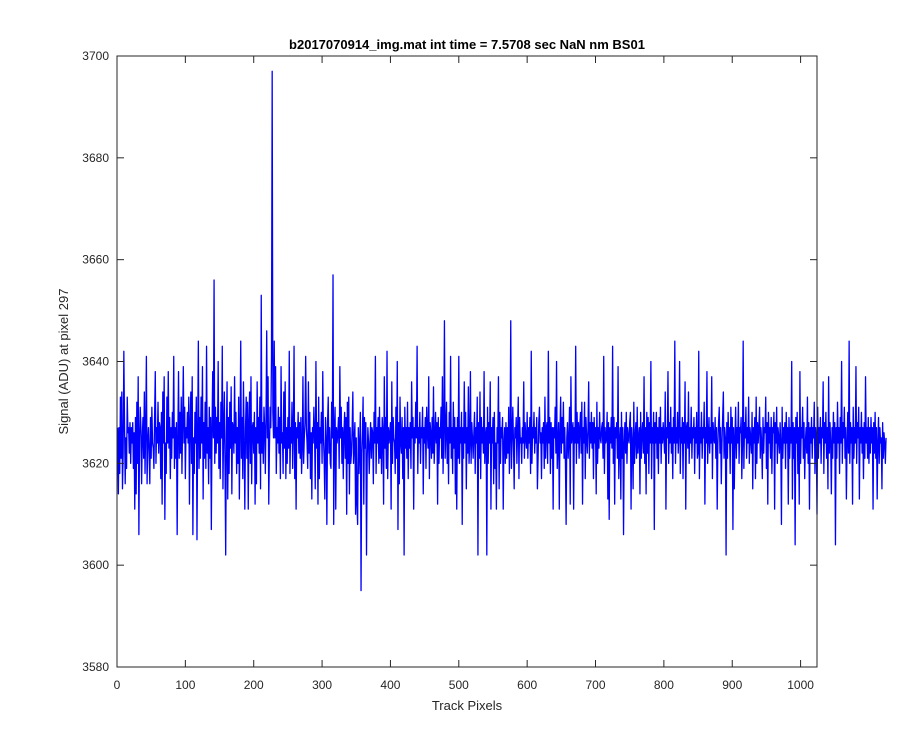 Image resolution: width=900 pixels, height=750 pixels. What do you see at coordinates (800, 685) in the screenshot?
I see `x-tick-label: 1000` at bounding box center [800, 685].